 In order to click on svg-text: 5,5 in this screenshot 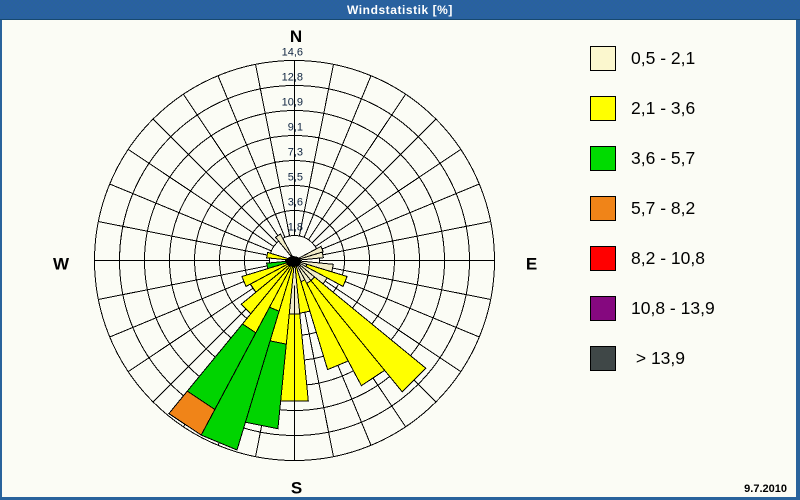, I will do `click(295, 178)`.